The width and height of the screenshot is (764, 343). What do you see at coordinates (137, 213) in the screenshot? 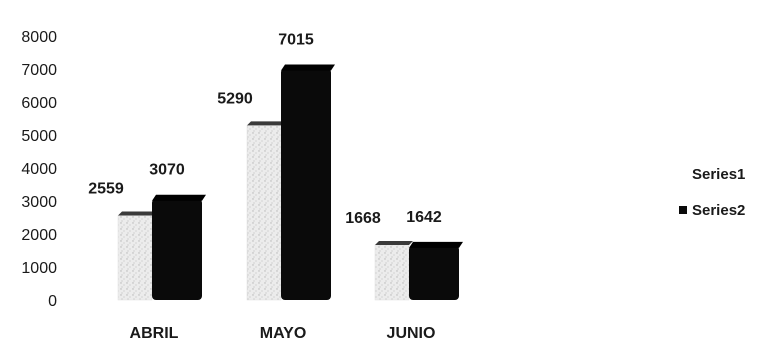
I see `bar-series1-top-abril` at bounding box center [137, 213].